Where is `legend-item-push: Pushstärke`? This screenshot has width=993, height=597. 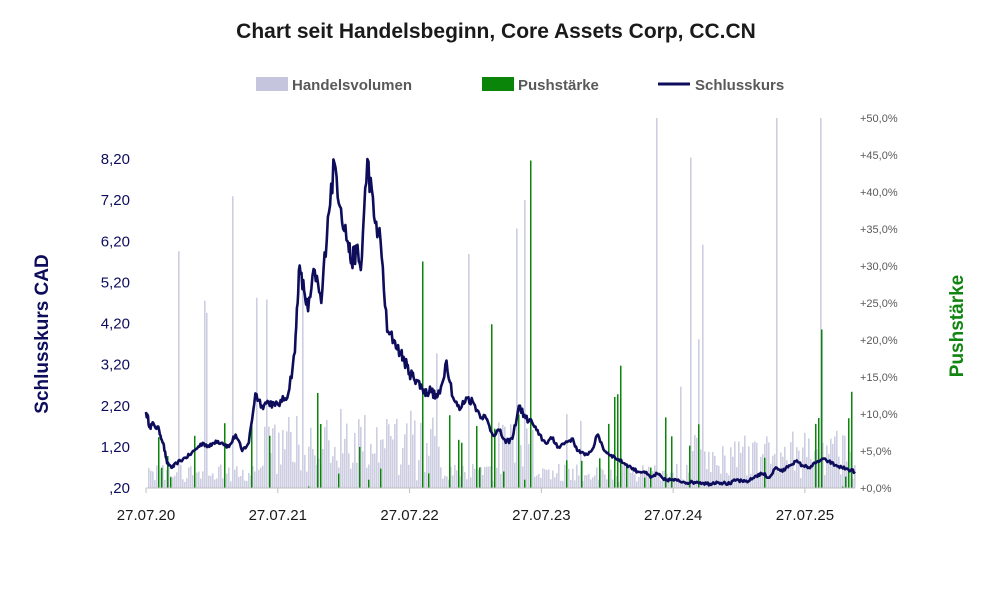
legend-item-push: Pushstärke is located at coordinates (540, 85).